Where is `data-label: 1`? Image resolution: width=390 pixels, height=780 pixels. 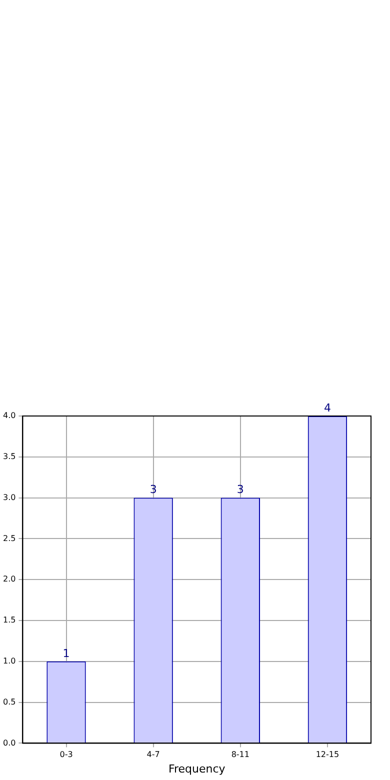
data-label: 1 is located at coordinates (66, 653).